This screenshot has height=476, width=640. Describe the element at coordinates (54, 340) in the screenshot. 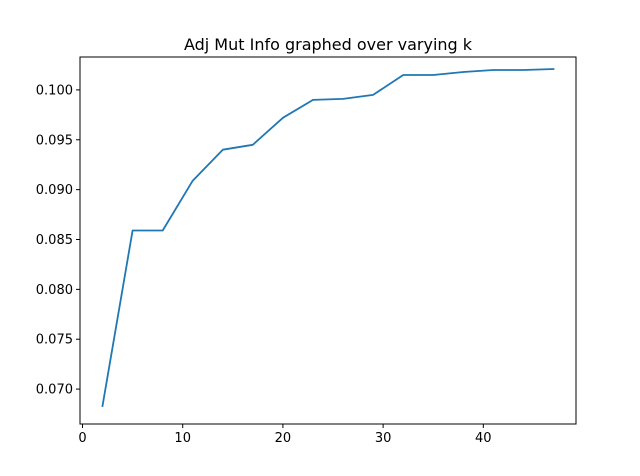

I see `y-tick-label: 0.075` at that location.